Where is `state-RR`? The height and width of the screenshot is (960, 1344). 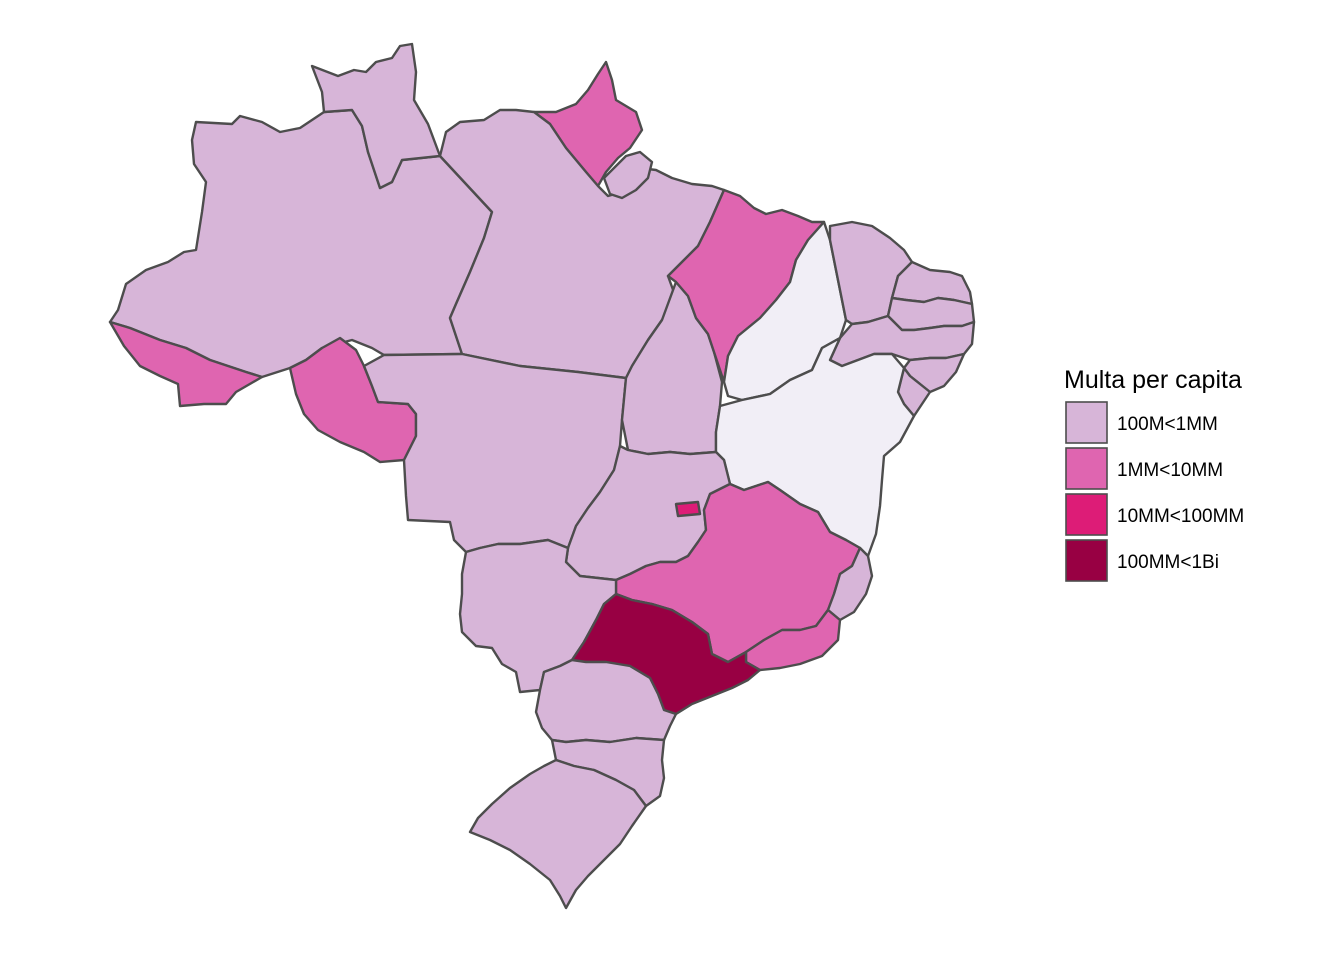 state-RR is located at coordinates (376, 116).